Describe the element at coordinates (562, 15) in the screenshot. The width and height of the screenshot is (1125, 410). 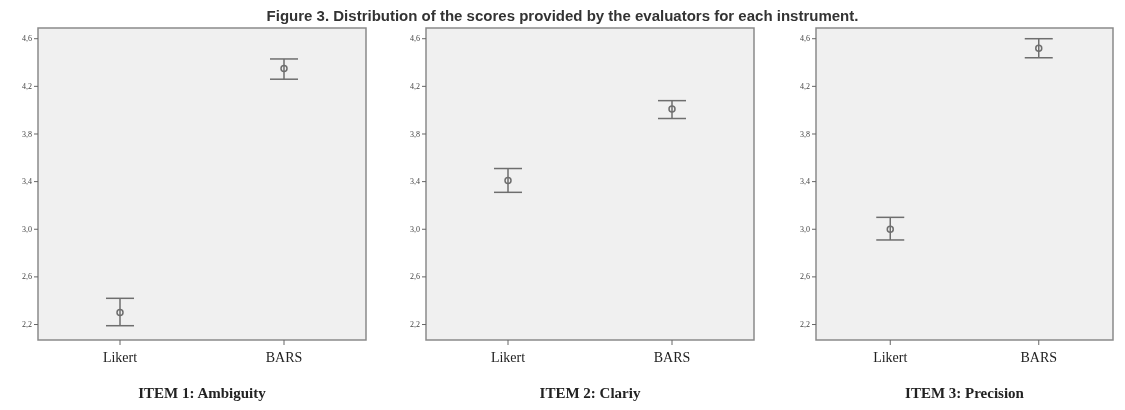
I see `text: Figure 3. Distribution of the scores provided by the evaluators for each instrument.` at that location.